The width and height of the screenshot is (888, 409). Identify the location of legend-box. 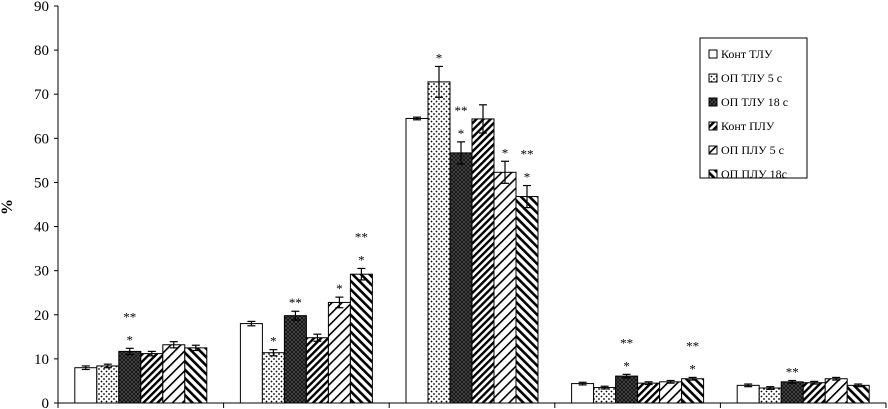
(753, 108).